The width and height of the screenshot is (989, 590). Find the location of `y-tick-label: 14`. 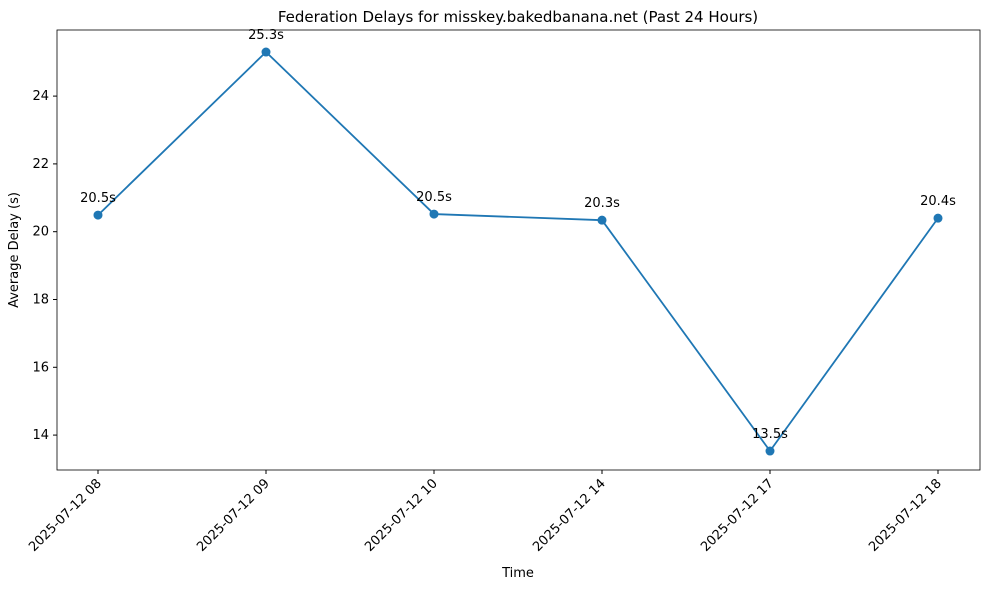

y-tick-label: 14 is located at coordinates (40, 435).